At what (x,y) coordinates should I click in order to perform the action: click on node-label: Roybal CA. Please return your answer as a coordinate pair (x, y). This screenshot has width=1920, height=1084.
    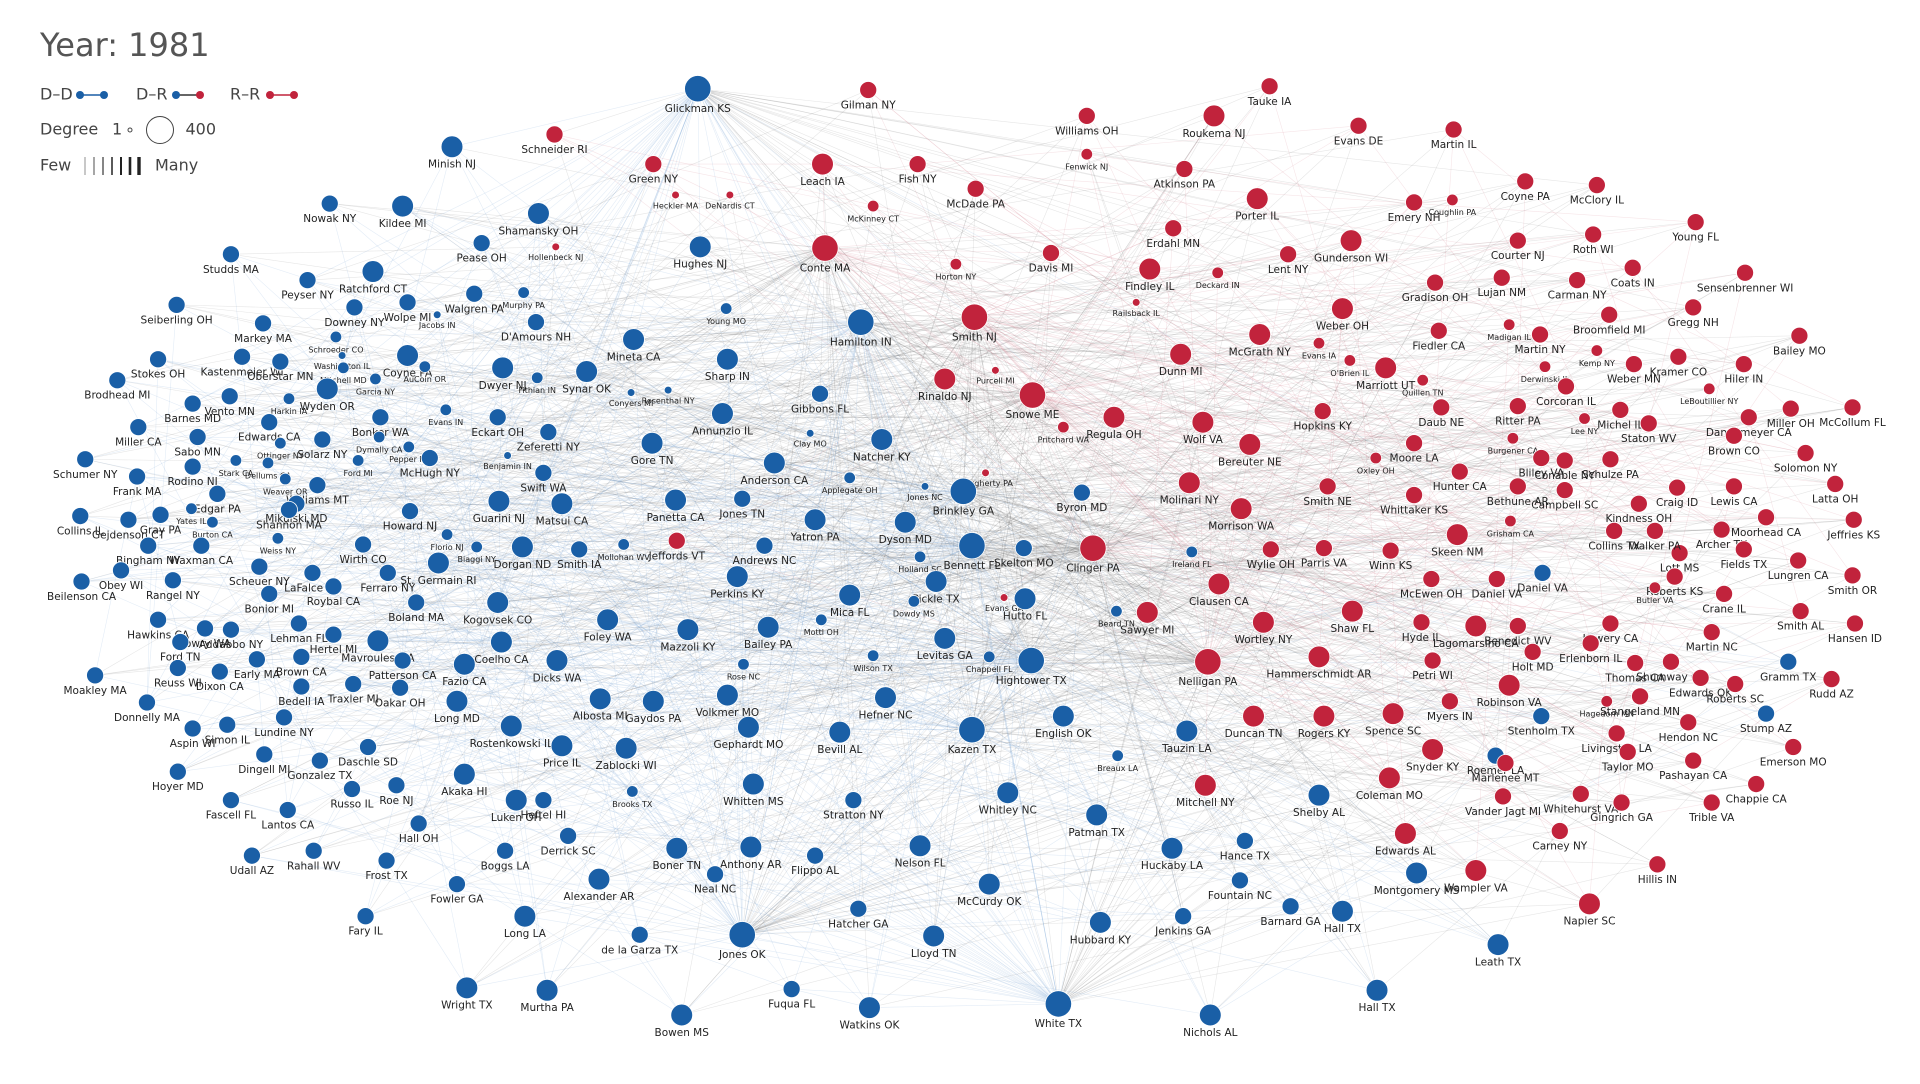
    Looking at the image, I should click on (334, 602).